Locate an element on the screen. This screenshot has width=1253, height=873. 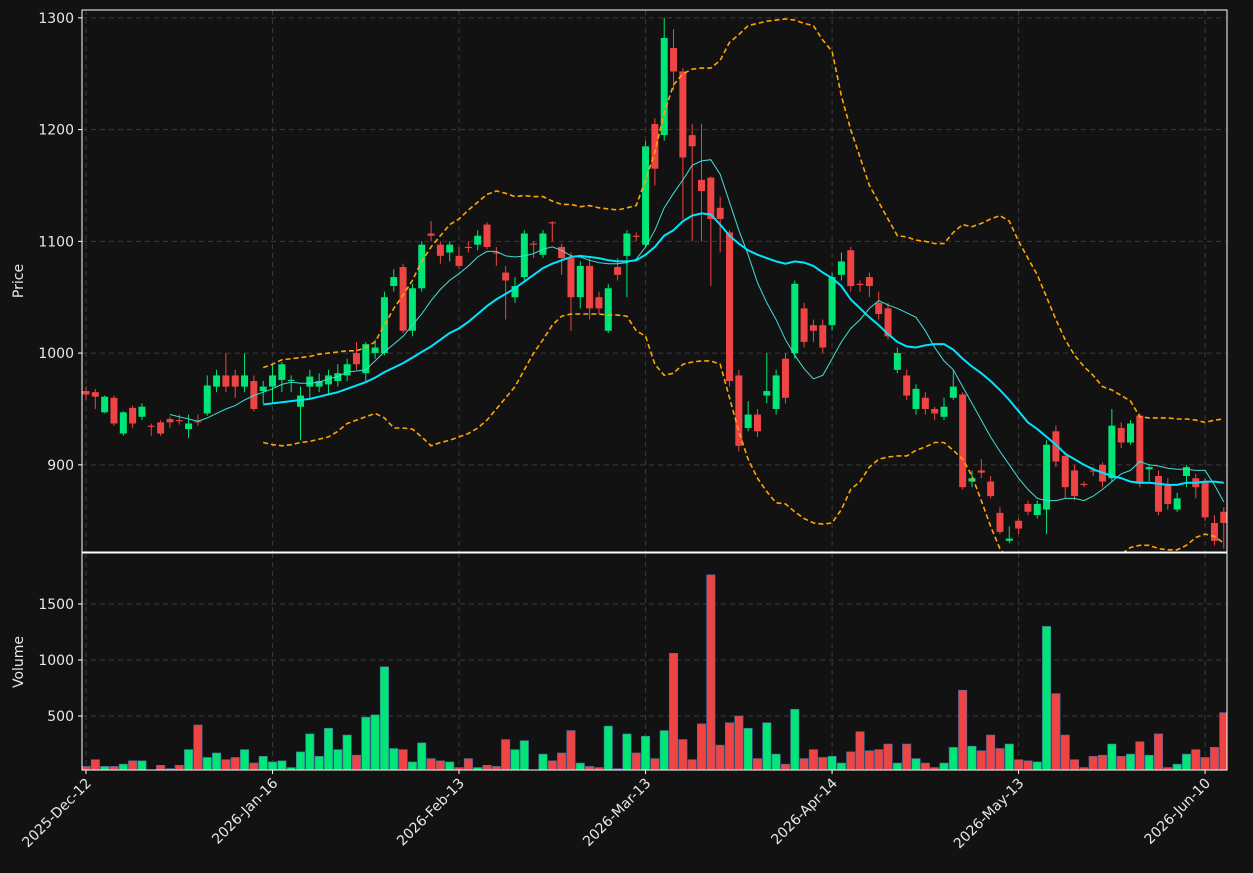
volume-axis-label: Volume is located at coordinates (19, 662).